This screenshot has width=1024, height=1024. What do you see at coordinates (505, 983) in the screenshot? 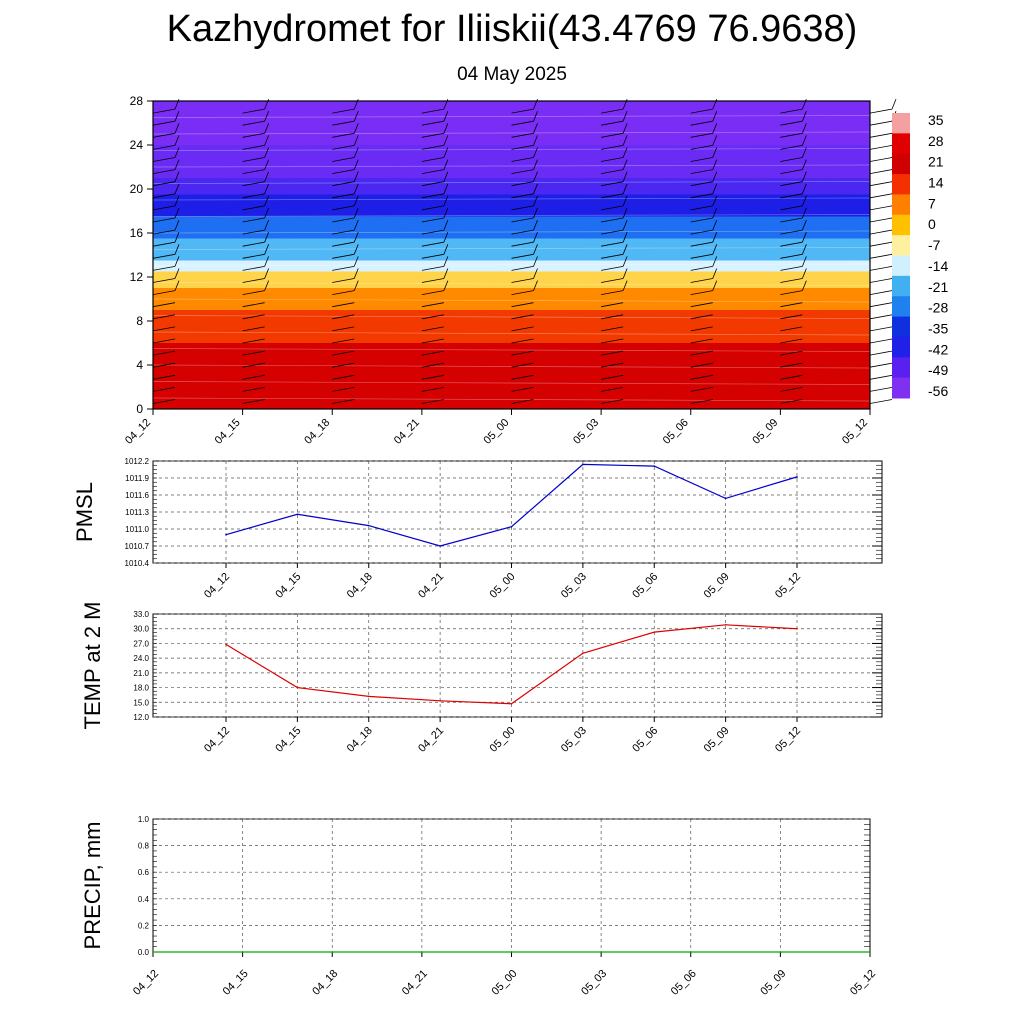
I see `x-tick-label: 05_00` at bounding box center [505, 983].